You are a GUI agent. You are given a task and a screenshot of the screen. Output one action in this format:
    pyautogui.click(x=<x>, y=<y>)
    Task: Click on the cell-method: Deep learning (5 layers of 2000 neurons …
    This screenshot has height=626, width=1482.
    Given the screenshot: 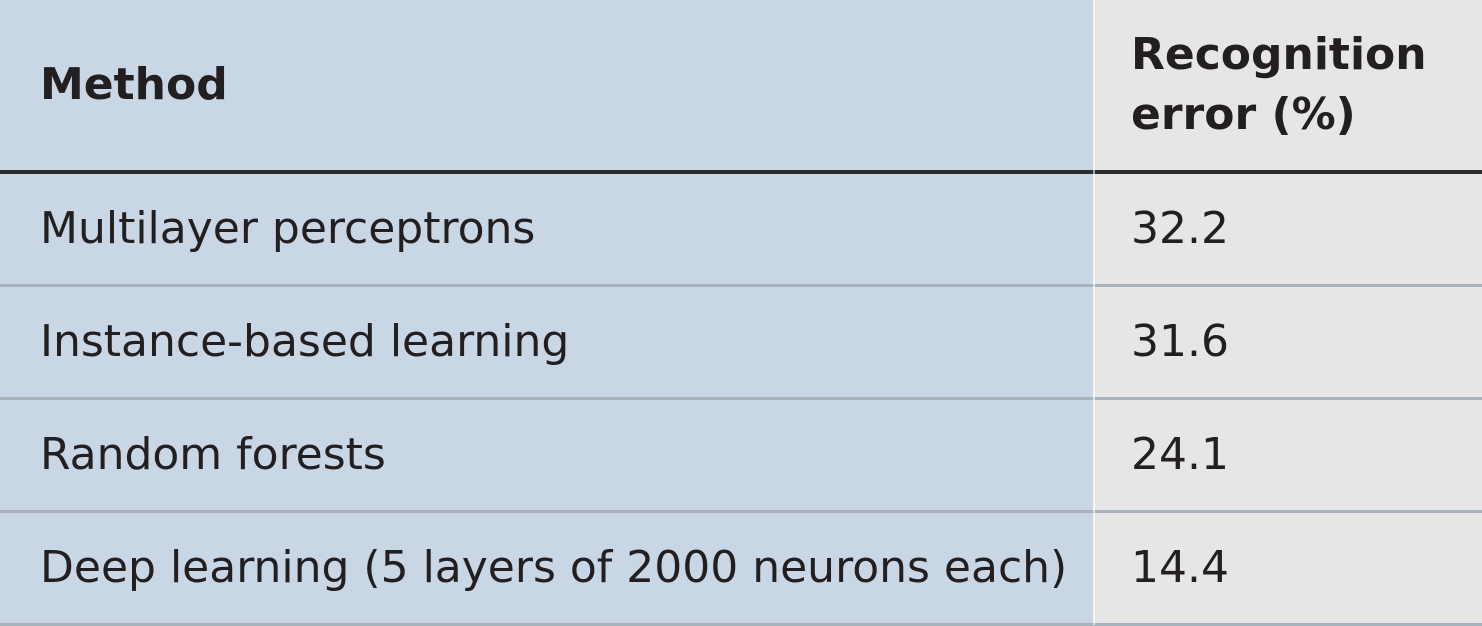 What is the action you would take?
    pyautogui.click(x=546, y=568)
    